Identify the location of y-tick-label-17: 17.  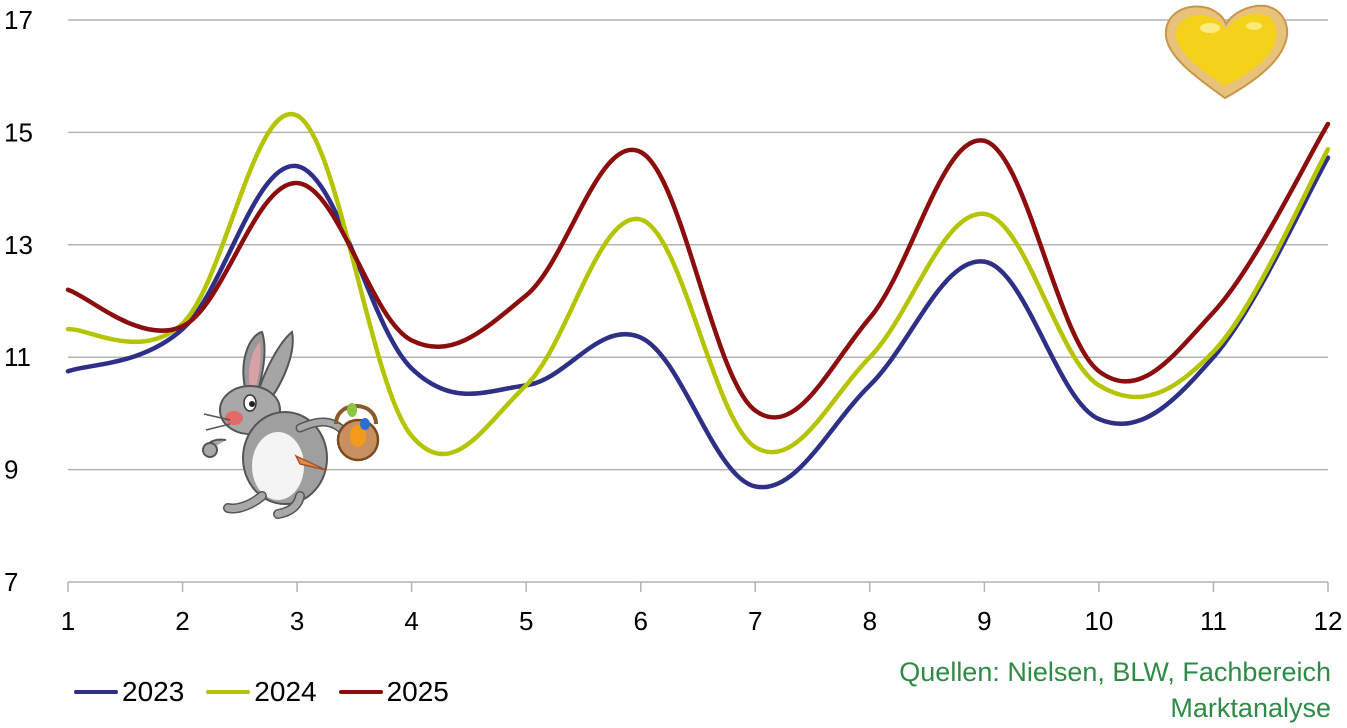
(18, 20).